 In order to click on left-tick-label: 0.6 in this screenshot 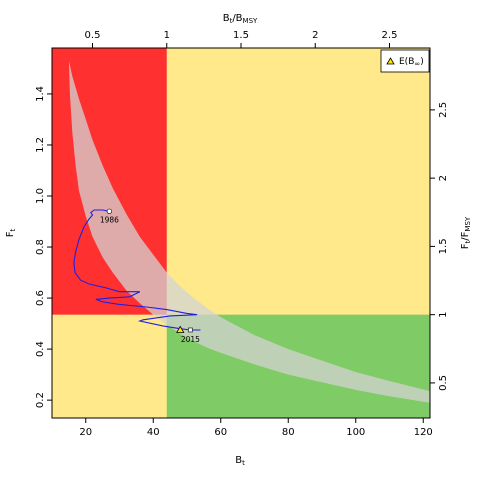, I will do `click(40, 298)`.